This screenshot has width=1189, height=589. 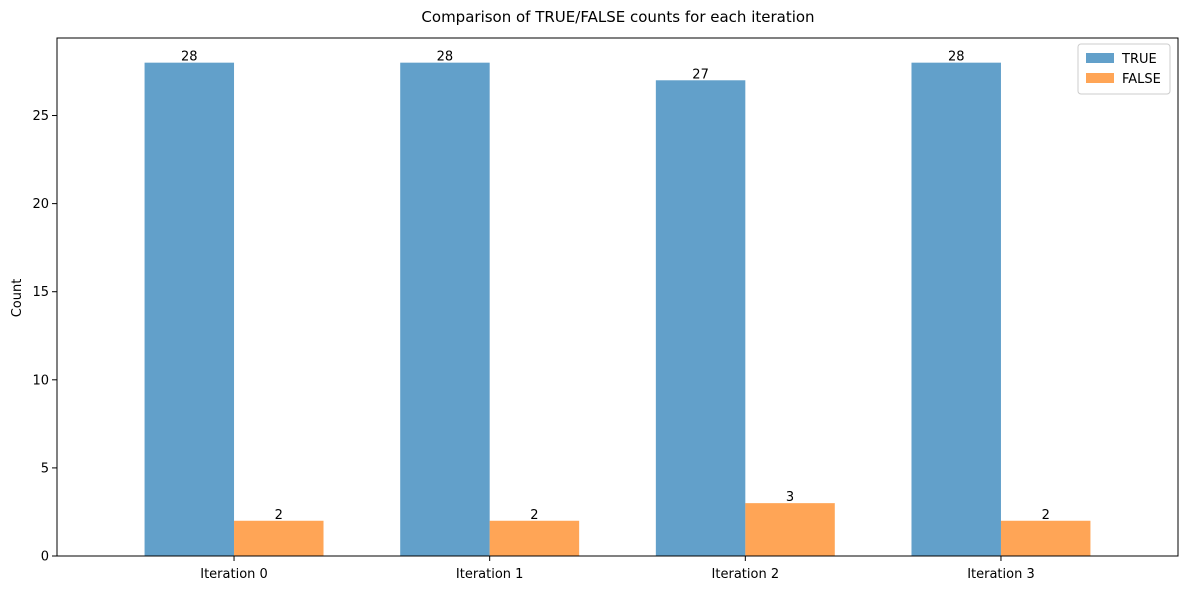 I want to click on y-tick-label-0: 0, so click(x=45, y=557).